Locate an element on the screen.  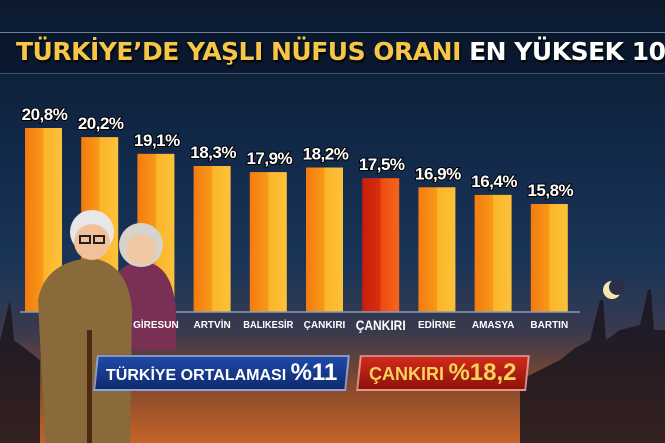
data-label: 20,8% is located at coordinates (45, 114).